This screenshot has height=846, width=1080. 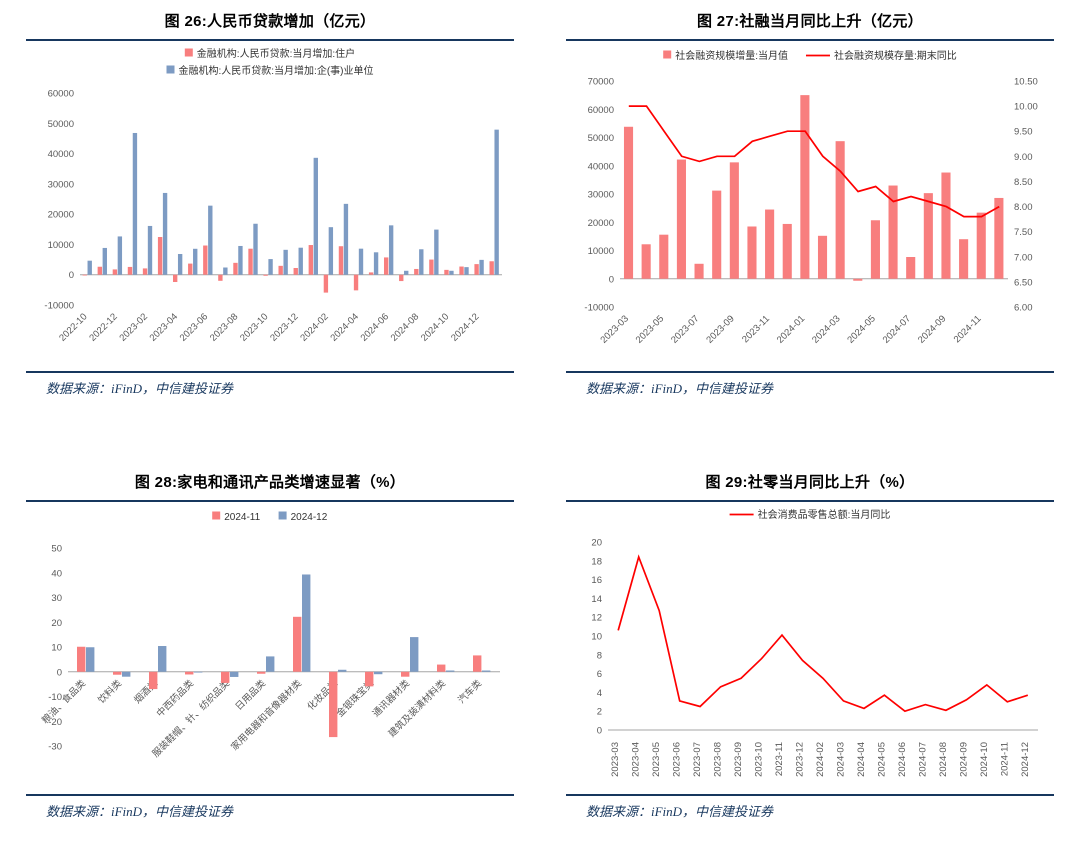 I want to click on svg-text: 12, so click(x=596, y=618).